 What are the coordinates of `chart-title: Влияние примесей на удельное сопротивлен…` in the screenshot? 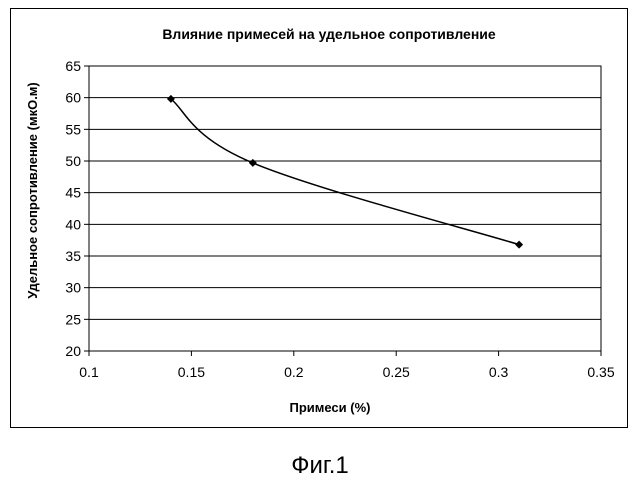 It's located at (329, 34).